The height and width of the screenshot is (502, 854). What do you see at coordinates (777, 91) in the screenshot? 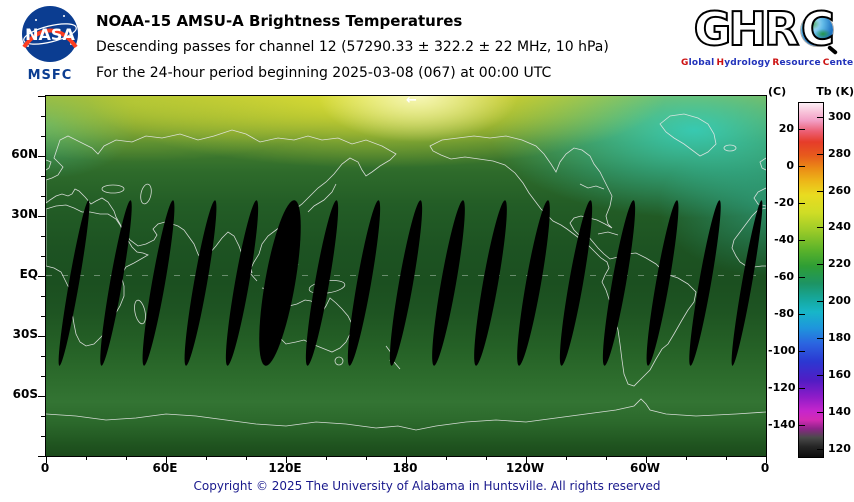
I see `colorbar-unit-celsius: (C)` at bounding box center [777, 91].